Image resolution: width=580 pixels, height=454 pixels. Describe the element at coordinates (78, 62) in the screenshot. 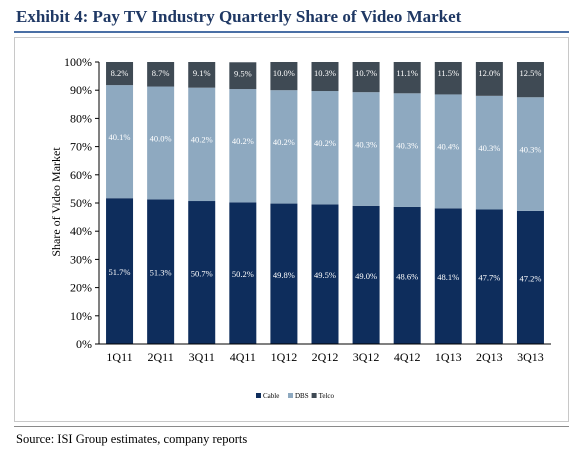

I see `y-tick-label: 100%` at that location.